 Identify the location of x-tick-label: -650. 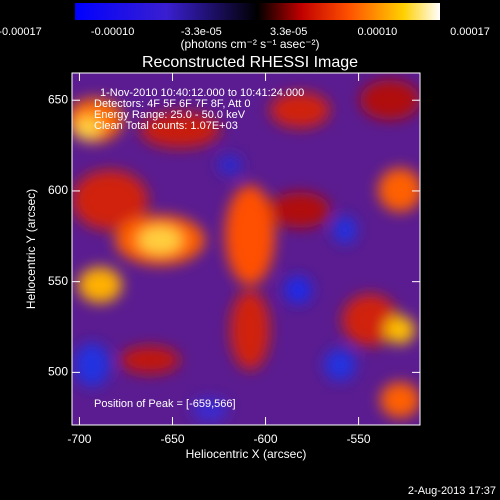
(172, 439).